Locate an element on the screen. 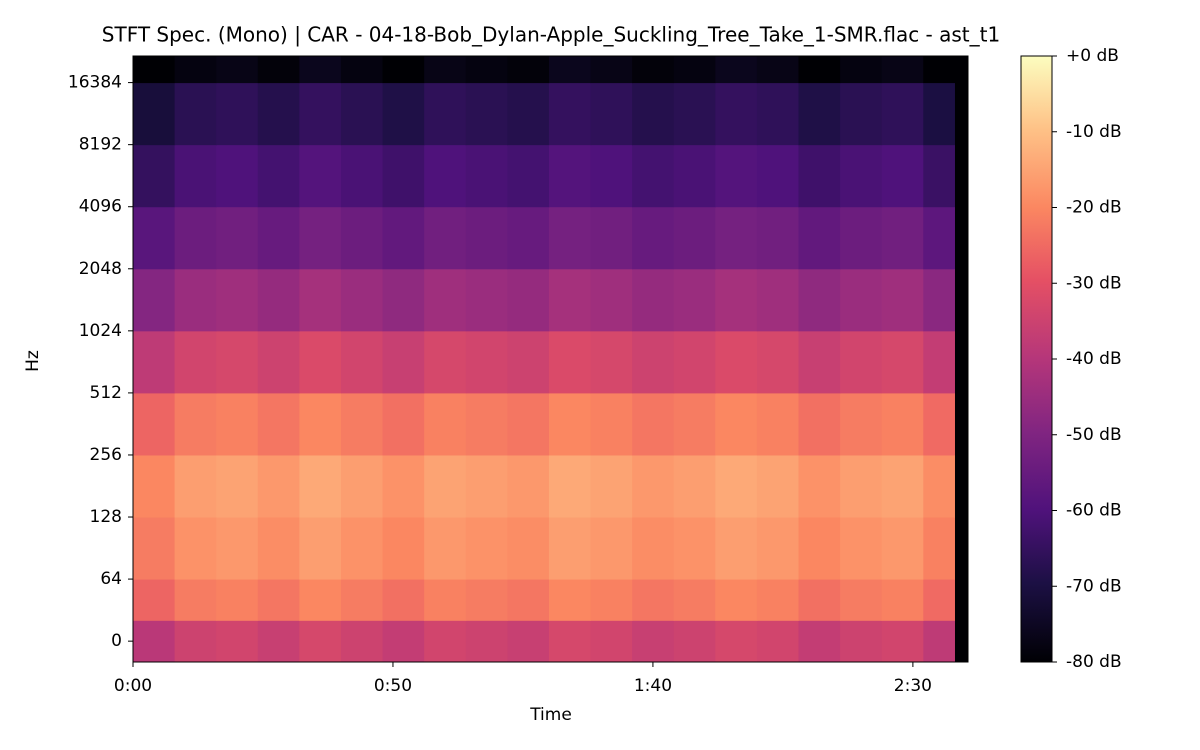 The height and width of the screenshot is (750, 1200). colorbar-tick-label: -40 dB is located at coordinates (1094, 359).